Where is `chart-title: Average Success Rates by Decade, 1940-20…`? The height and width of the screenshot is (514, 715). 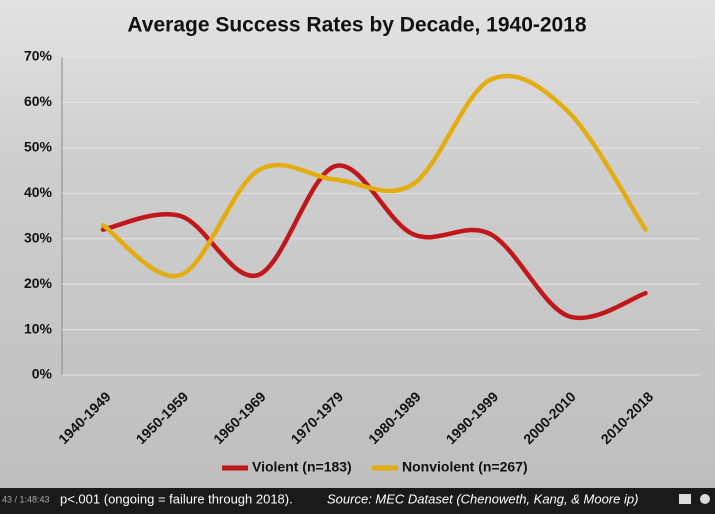
chart-title: Average Success Rates by Decade, 1940-20… is located at coordinates (357, 25).